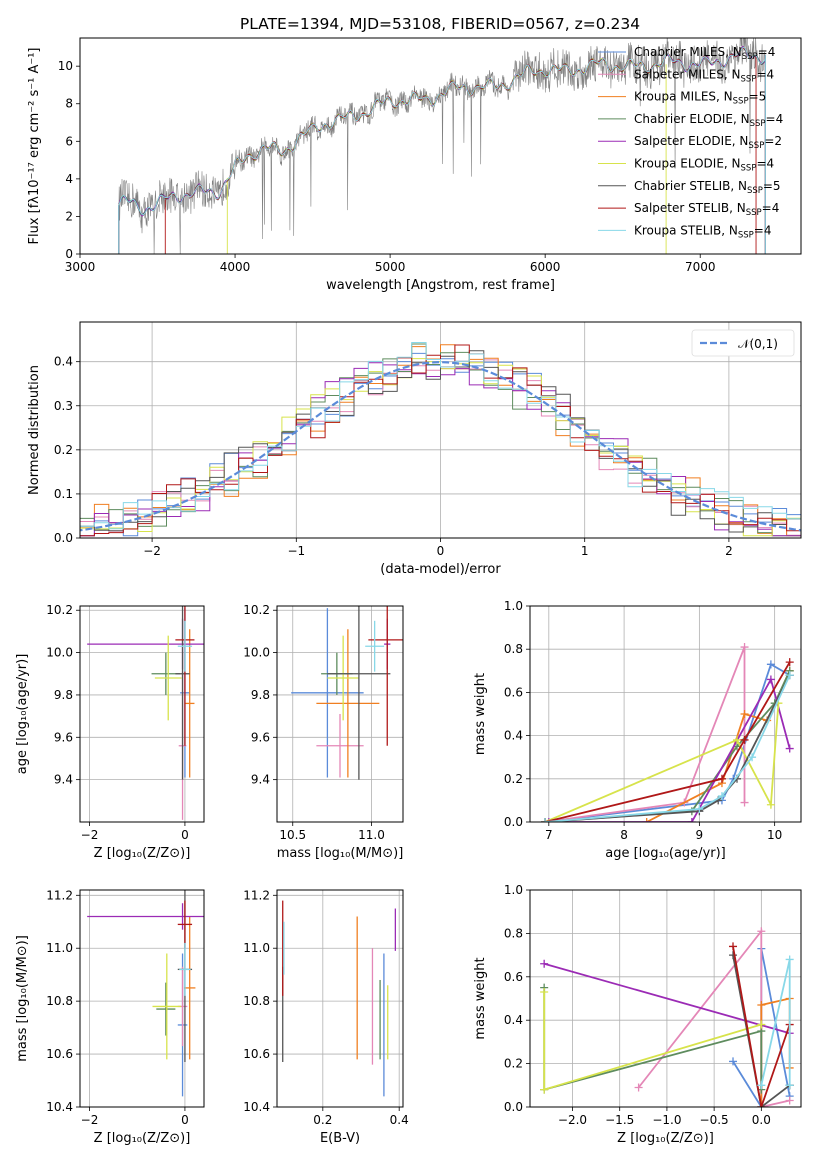  What do you see at coordinates (90, 835) in the screenshot?
I see `x-tick-label: −2` at bounding box center [90, 835].